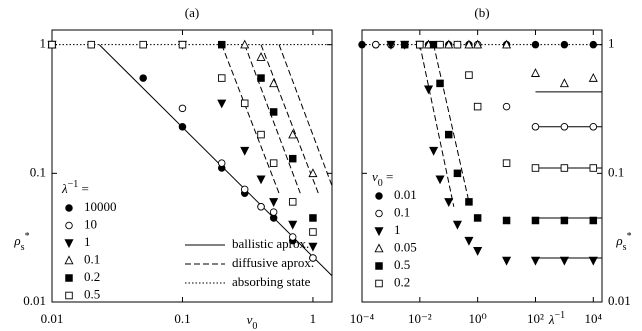  I want to click on y-axis-label: ρs*, so click(623, 242).